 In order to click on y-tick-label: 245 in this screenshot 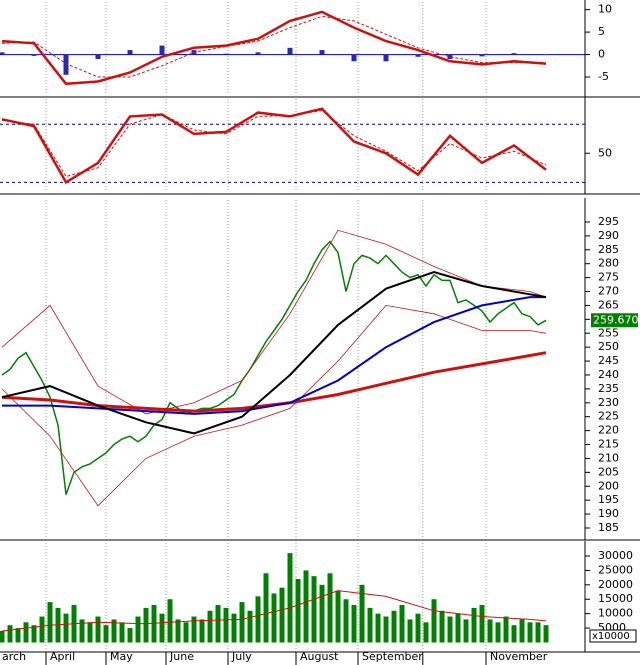, I will do `click(608, 360)`.